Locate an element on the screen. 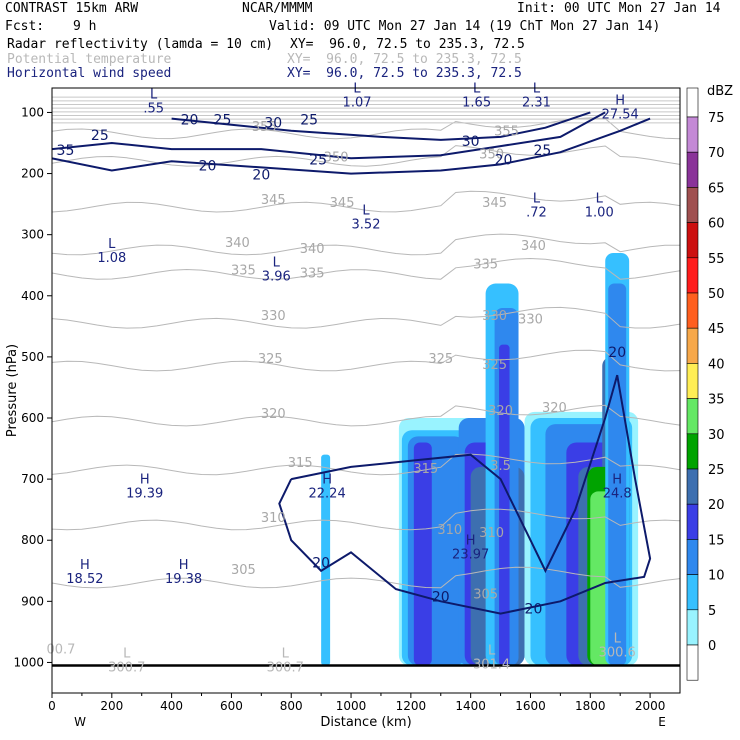  extremum-value: 1.07 is located at coordinates (357, 102).